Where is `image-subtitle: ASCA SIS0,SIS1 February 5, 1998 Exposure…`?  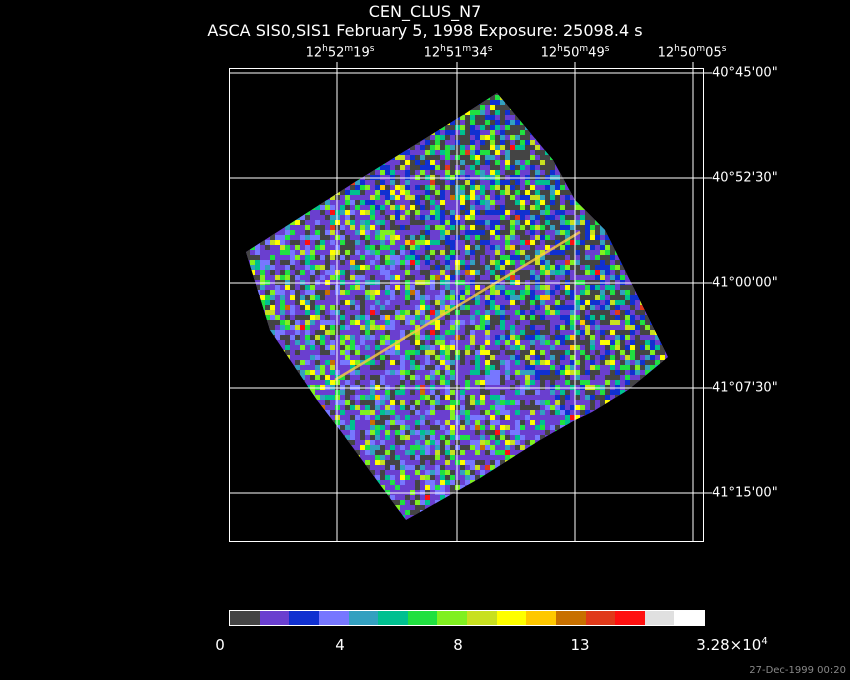
image-subtitle: ASCA SIS0,SIS1 February 5, 1998 Exposure… is located at coordinates (425, 30).